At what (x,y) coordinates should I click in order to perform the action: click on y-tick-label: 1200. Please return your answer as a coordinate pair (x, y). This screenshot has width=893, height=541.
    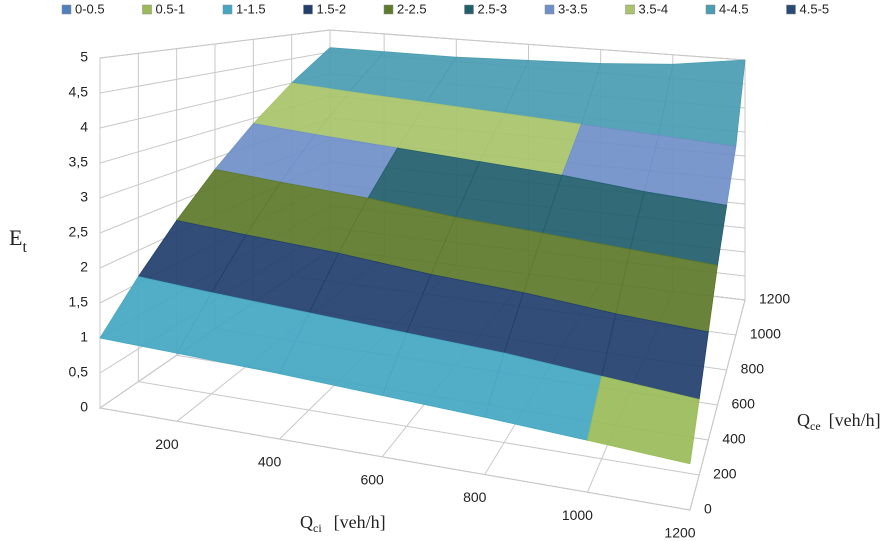
    Looking at the image, I should click on (774, 299).